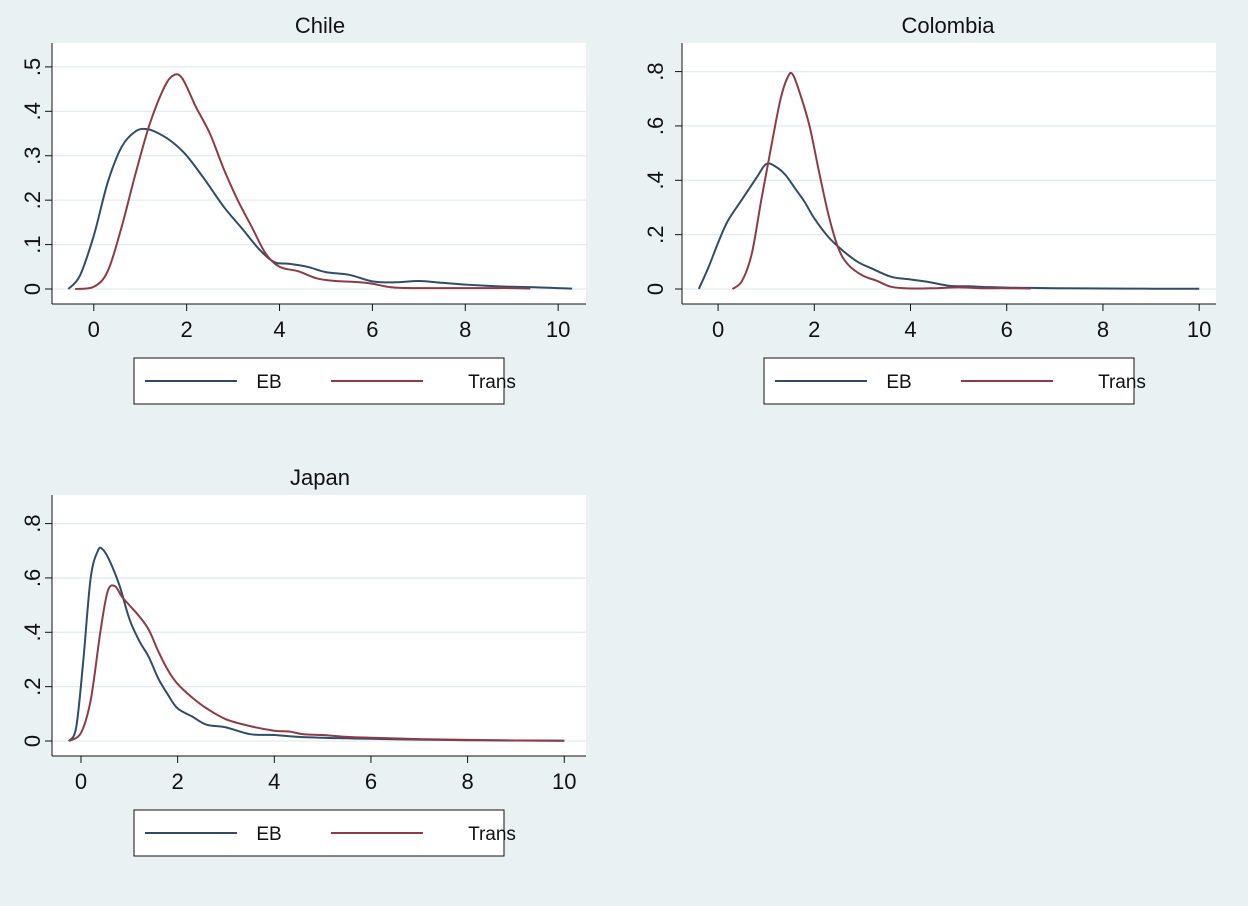 This screenshot has width=1248, height=906. What do you see at coordinates (32, 244) in the screenshot?
I see `y-tick-label: .1` at bounding box center [32, 244].